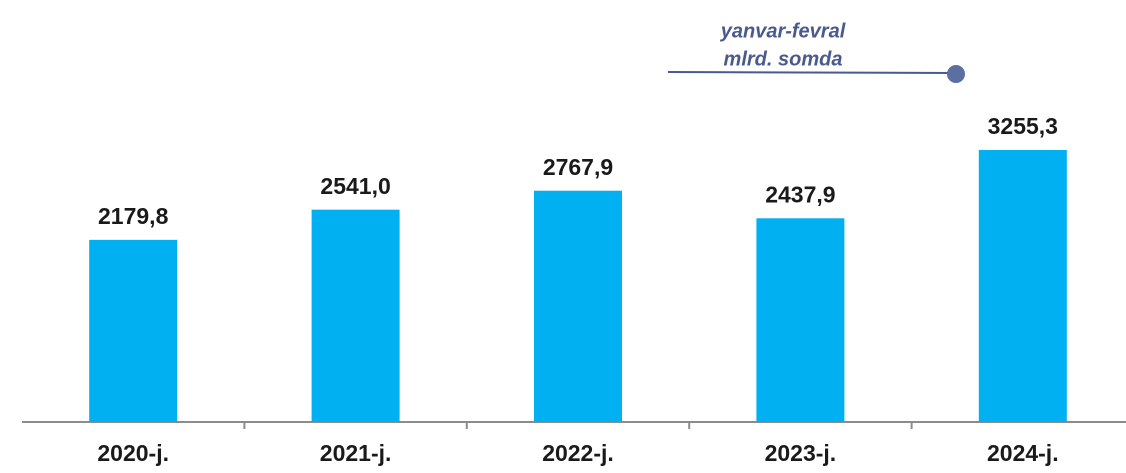 This screenshot has width=1126, height=473. I want to click on x-tick-label: 2022-j., so click(578, 453).